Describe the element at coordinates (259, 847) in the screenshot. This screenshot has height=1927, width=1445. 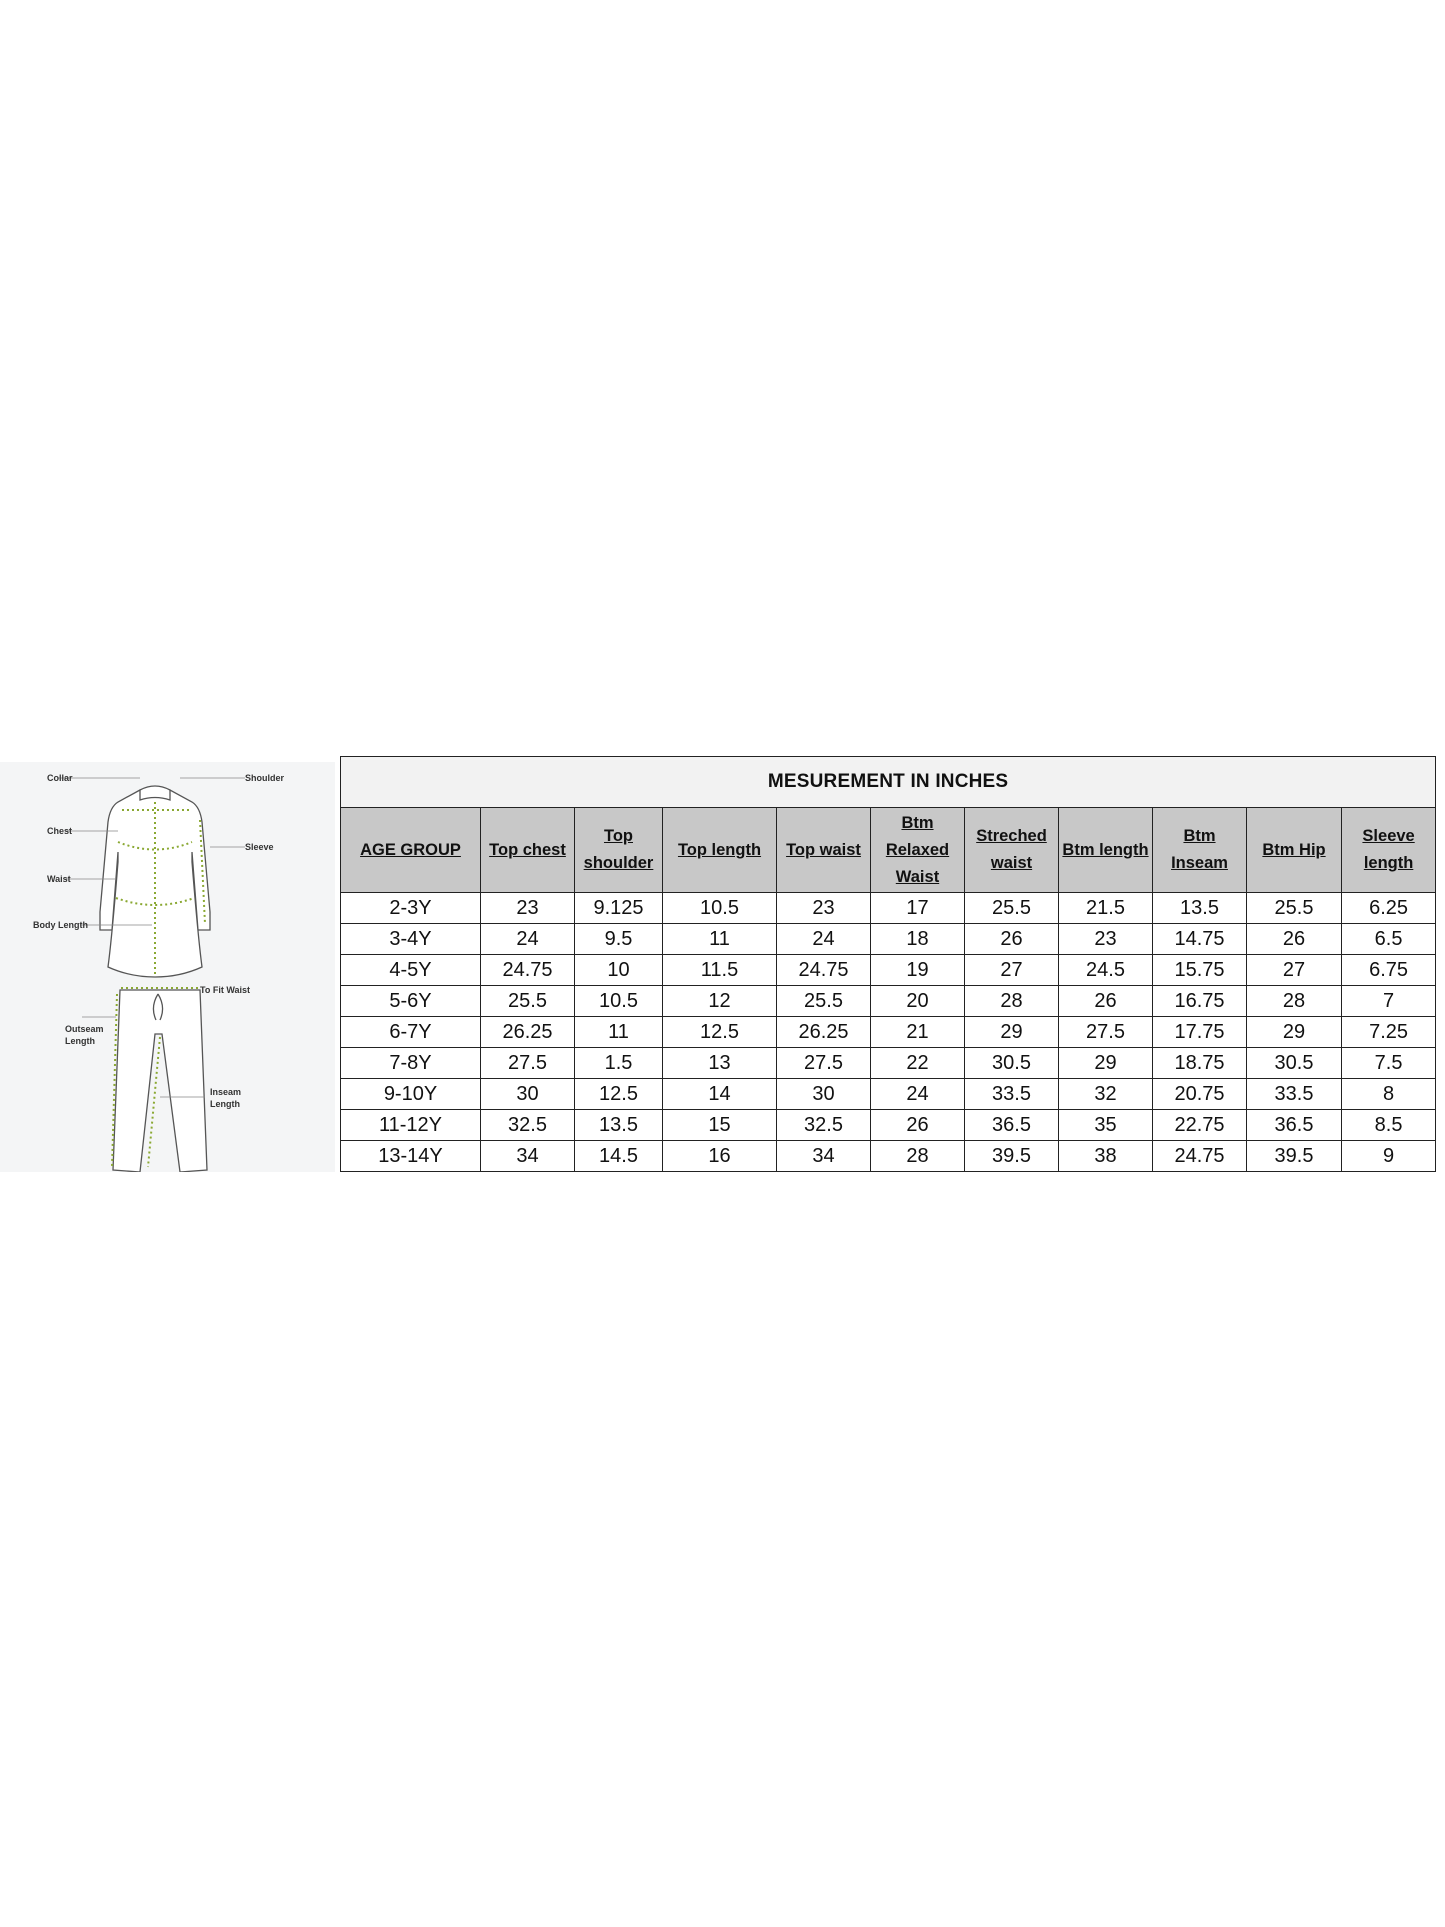
I see `sleeve-label: Sleeve` at that location.